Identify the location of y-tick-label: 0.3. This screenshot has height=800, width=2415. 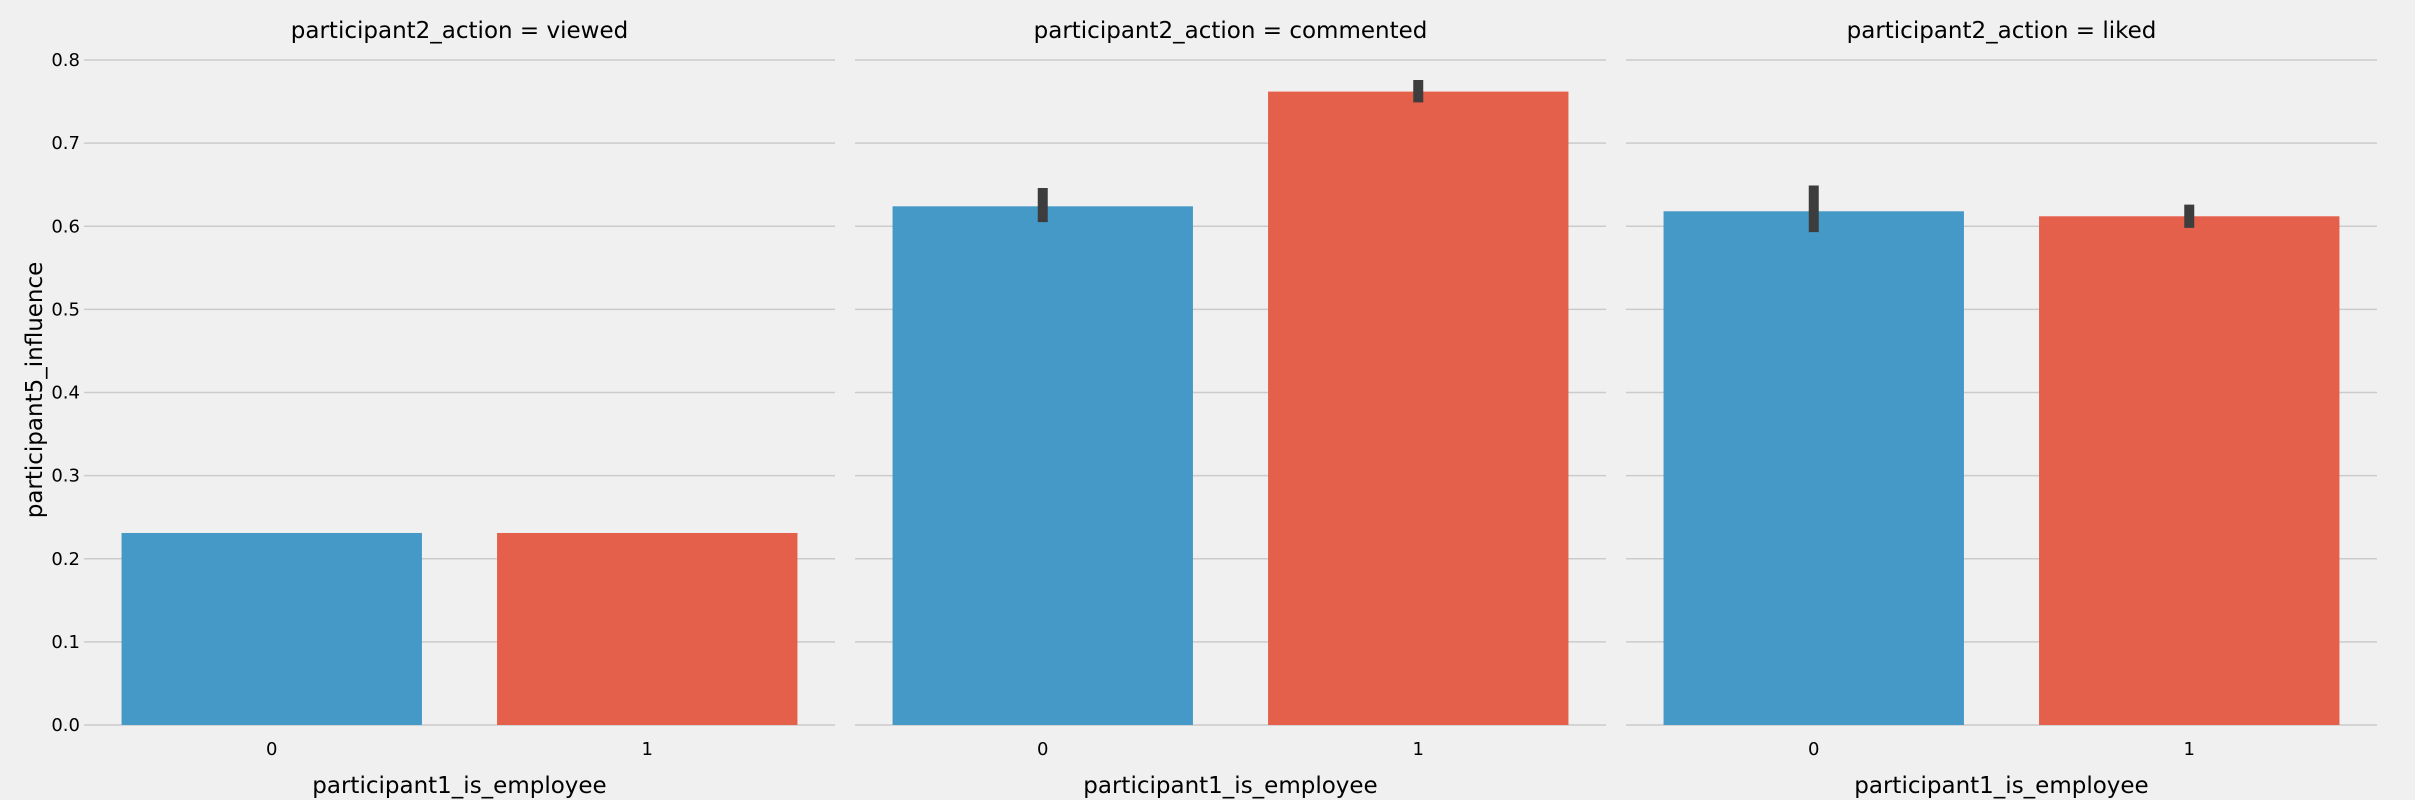
(65, 476).